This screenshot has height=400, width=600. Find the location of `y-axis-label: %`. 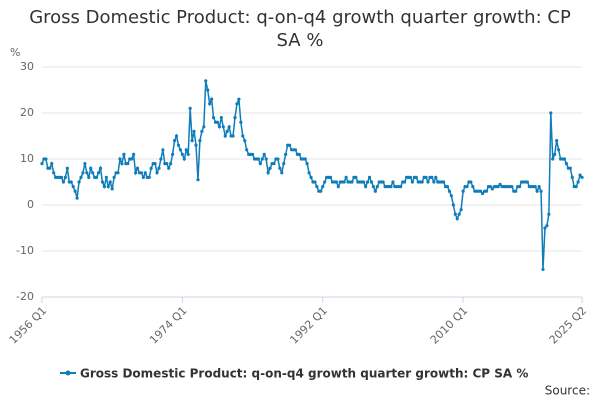

y-axis-label: % is located at coordinates (15, 52).